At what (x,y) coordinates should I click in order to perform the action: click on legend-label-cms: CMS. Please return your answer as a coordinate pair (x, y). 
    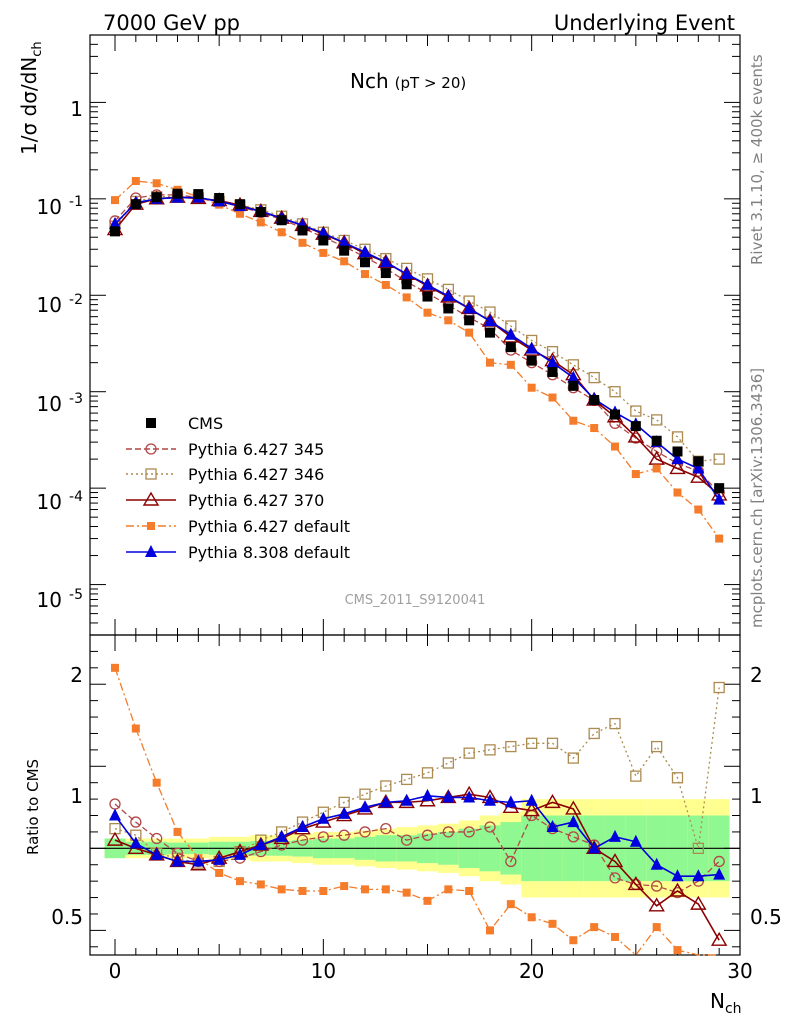
    Looking at the image, I should click on (205, 423).